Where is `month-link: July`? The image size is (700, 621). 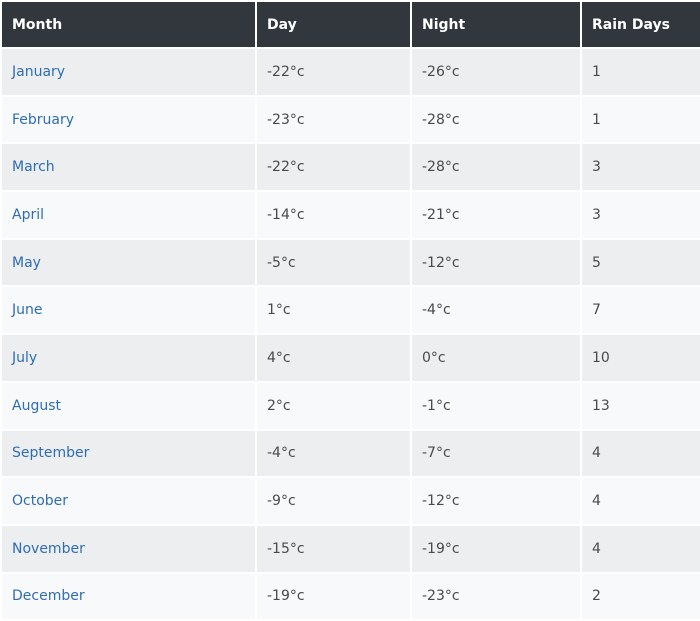 month-link: July is located at coordinates (128, 358).